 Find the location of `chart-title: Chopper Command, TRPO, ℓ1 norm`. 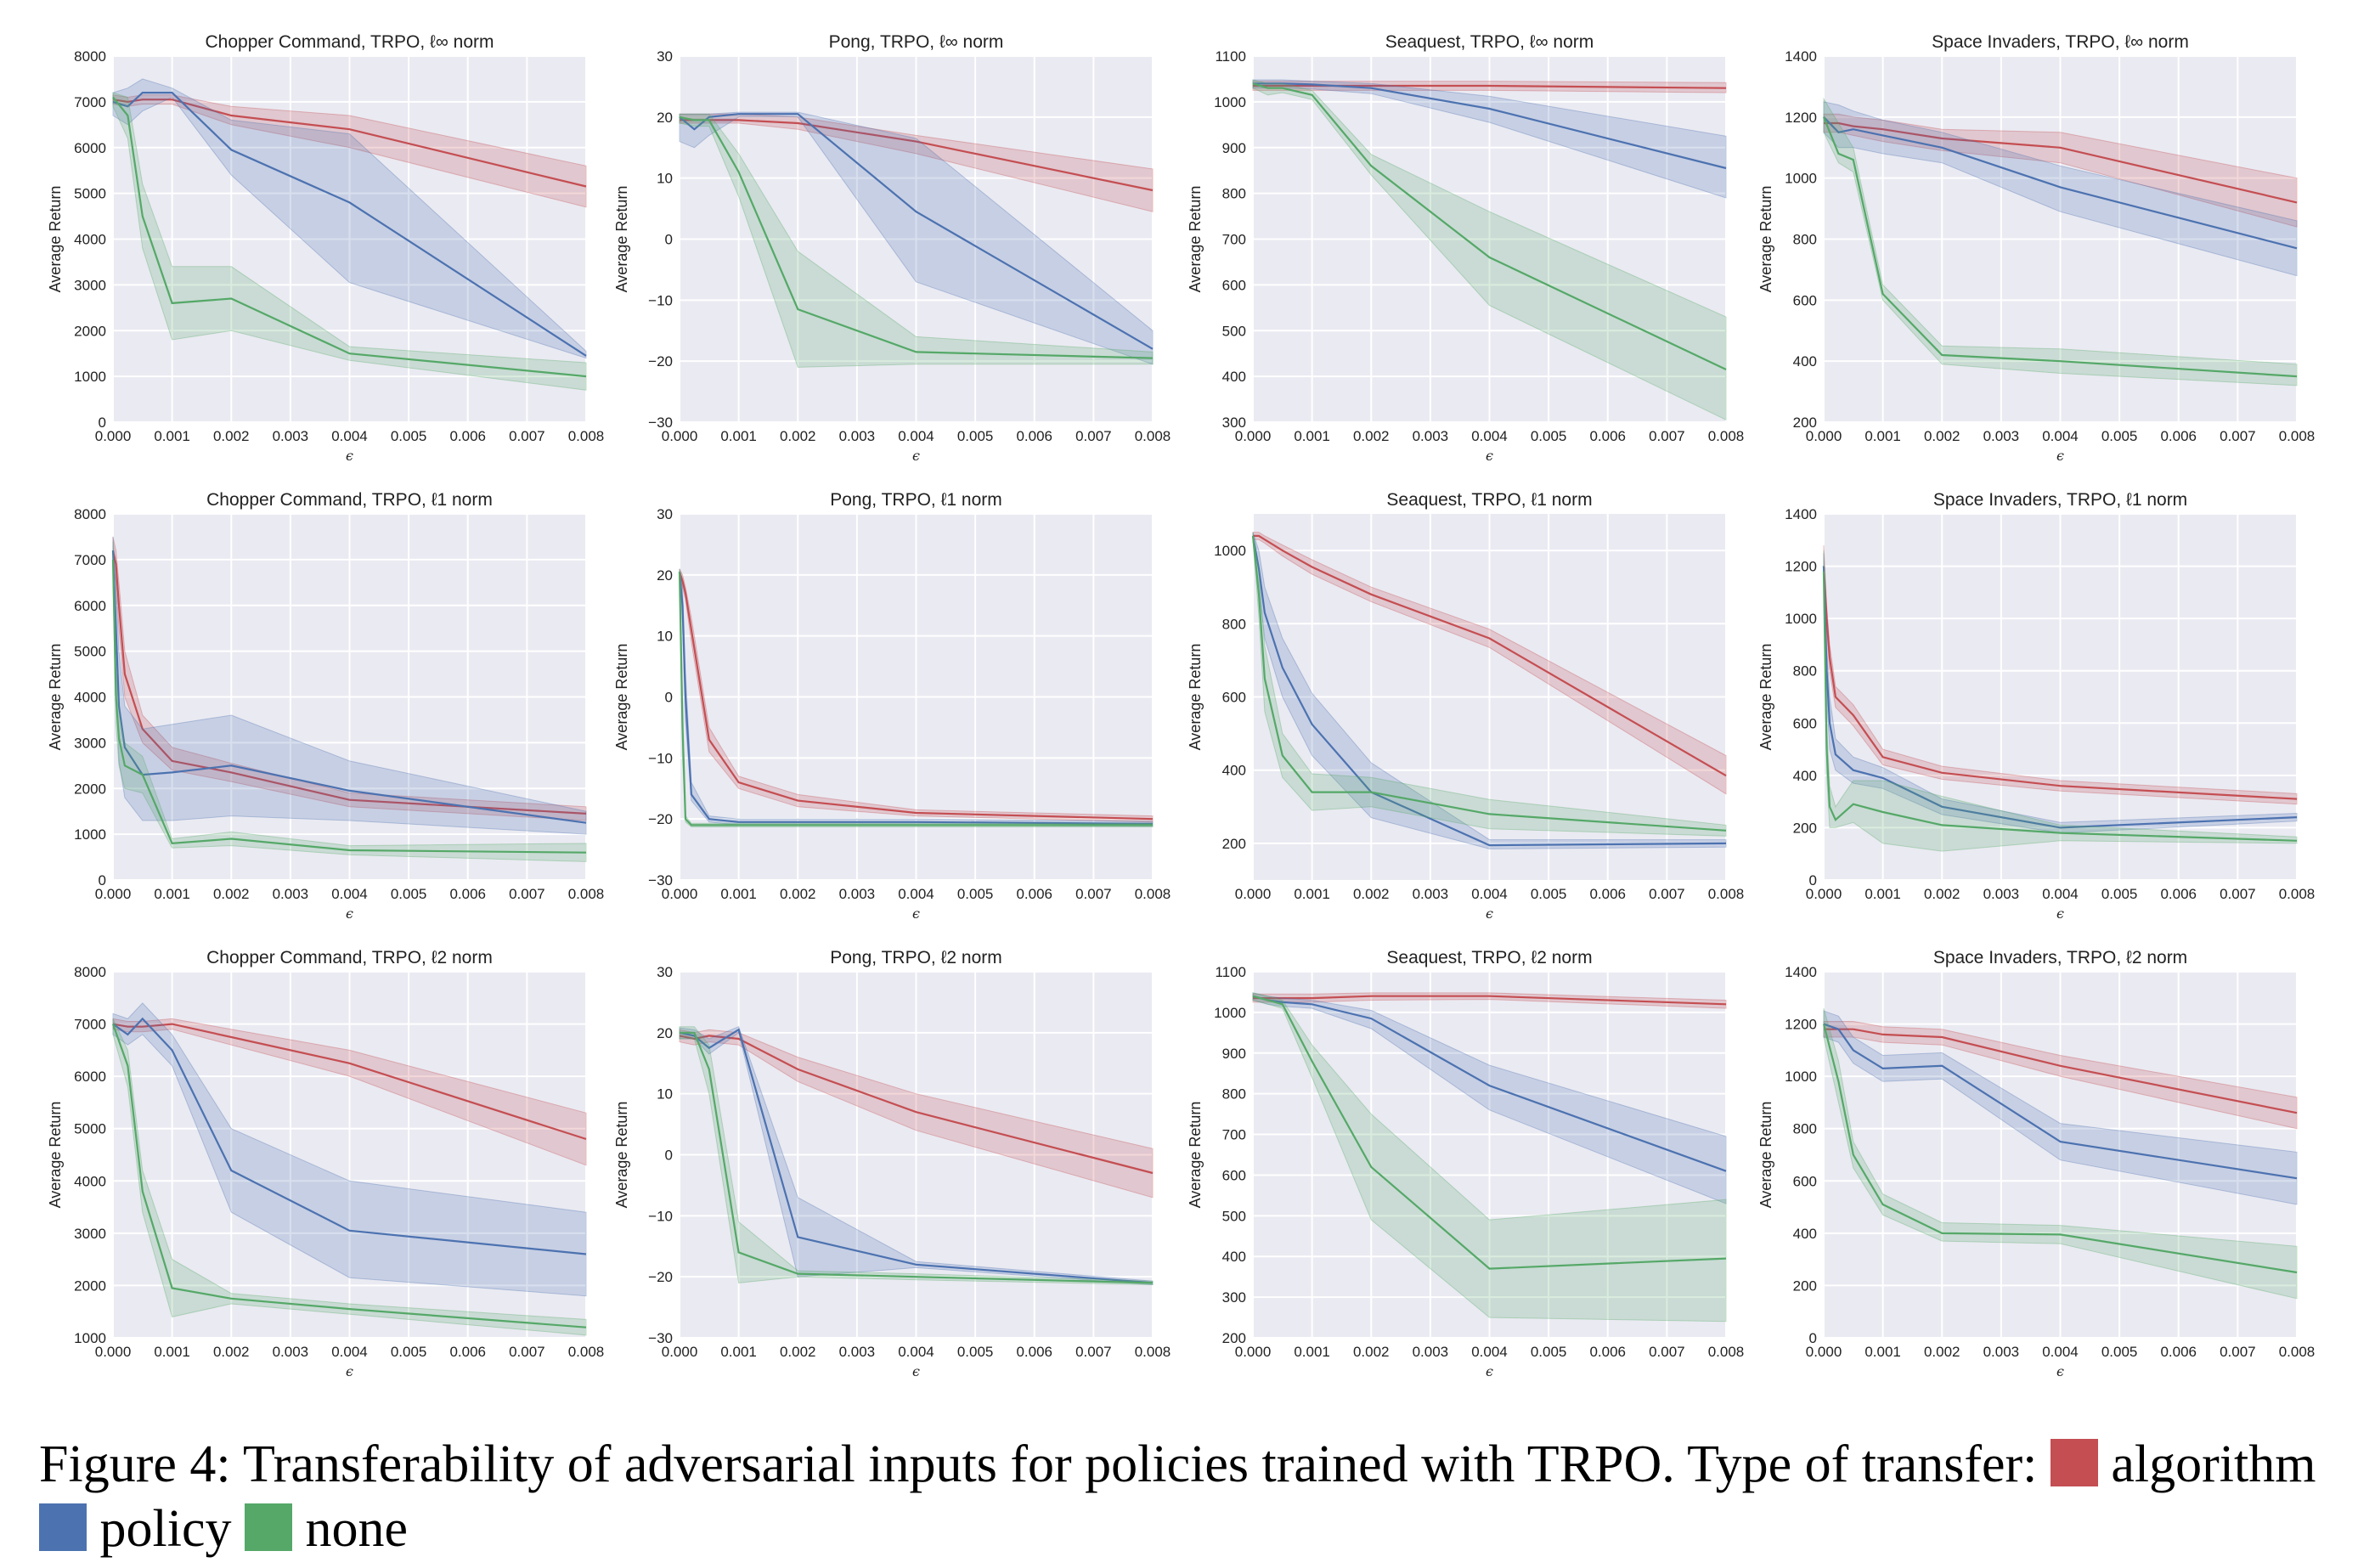

chart-title: Chopper Command, TRPO, ℓ1 norm is located at coordinates (349, 500).